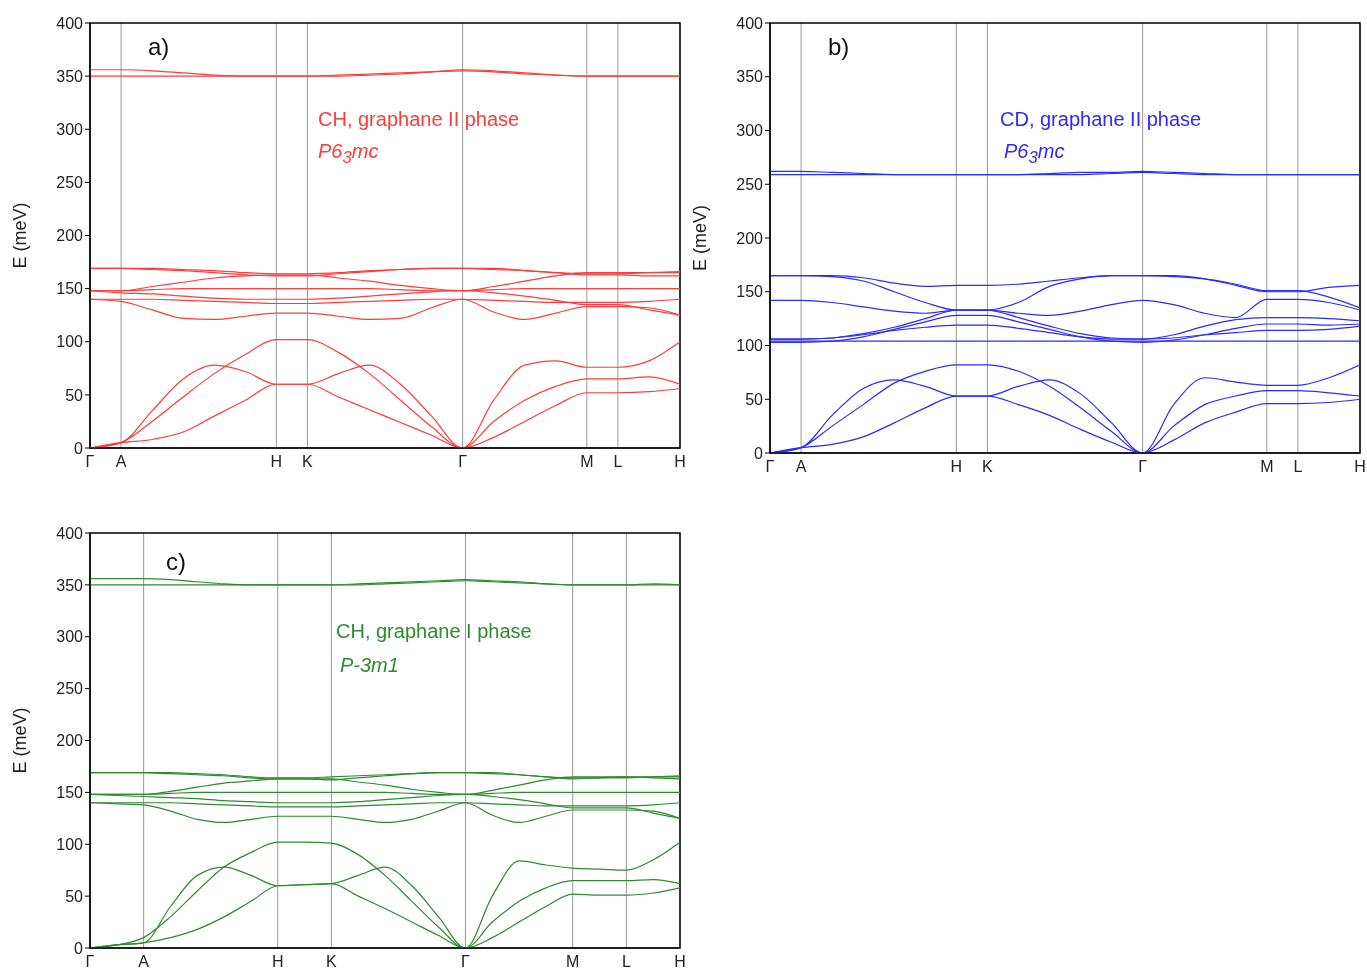 This screenshot has width=1367, height=972. What do you see at coordinates (159, 47) in the screenshot?
I see `chart-title: a)` at bounding box center [159, 47].